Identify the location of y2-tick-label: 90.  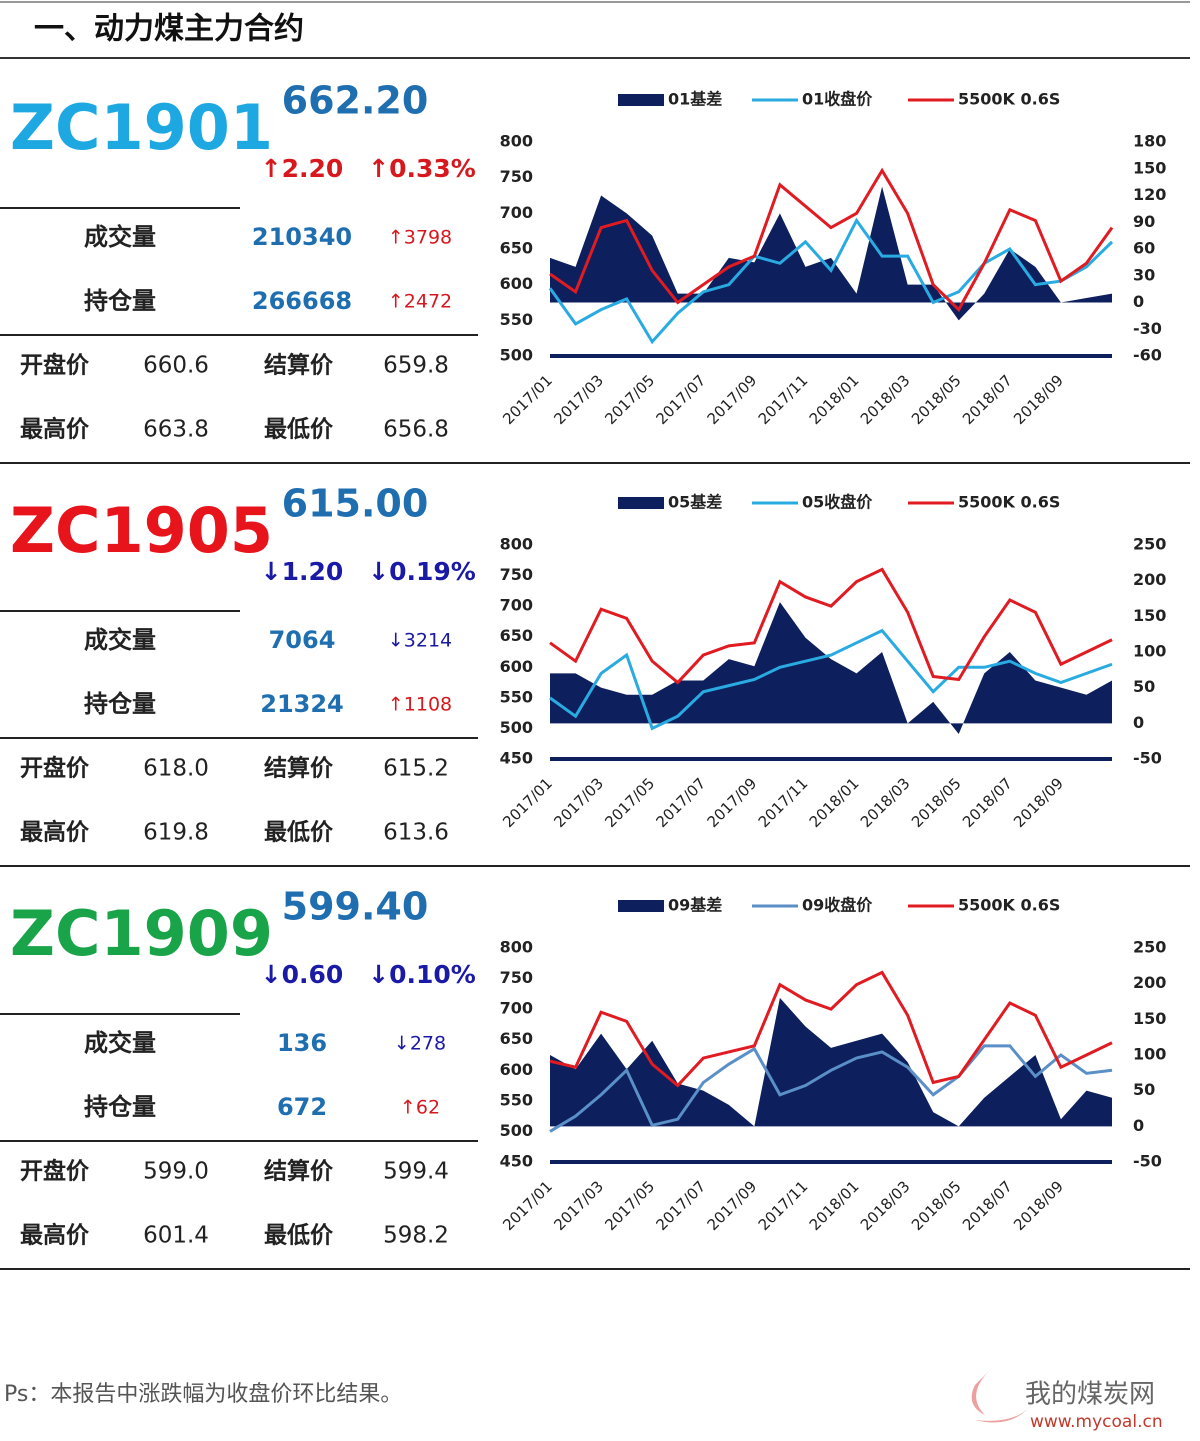
(1144, 221).